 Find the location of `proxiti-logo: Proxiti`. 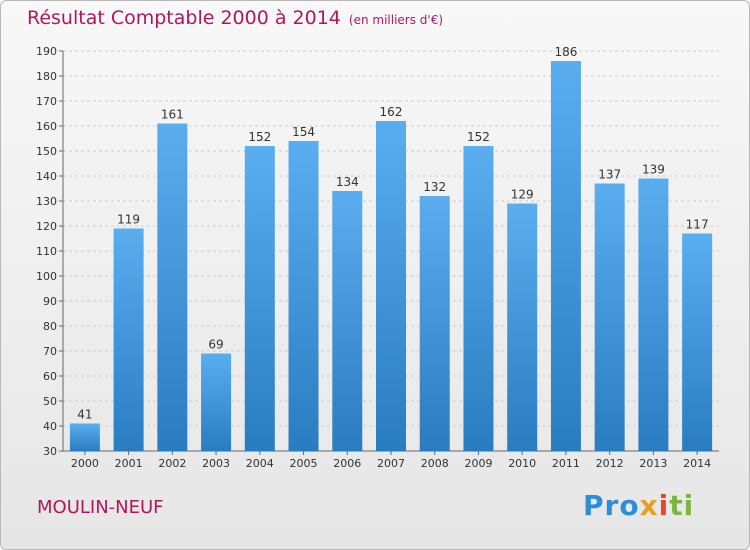

proxiti-logo: Proxiti is located at coordinates (638, 505).